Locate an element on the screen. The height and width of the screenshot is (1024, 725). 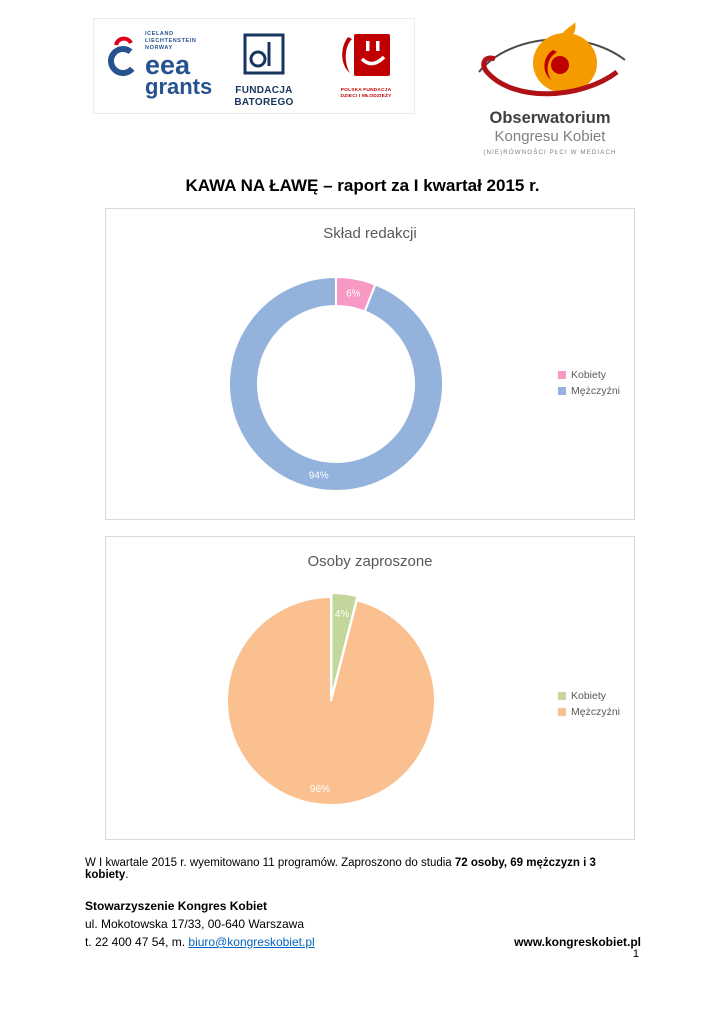
eea-countries: ICELAND LIECHTENSTEIN NORWAY is located at coordinates (178, 41).